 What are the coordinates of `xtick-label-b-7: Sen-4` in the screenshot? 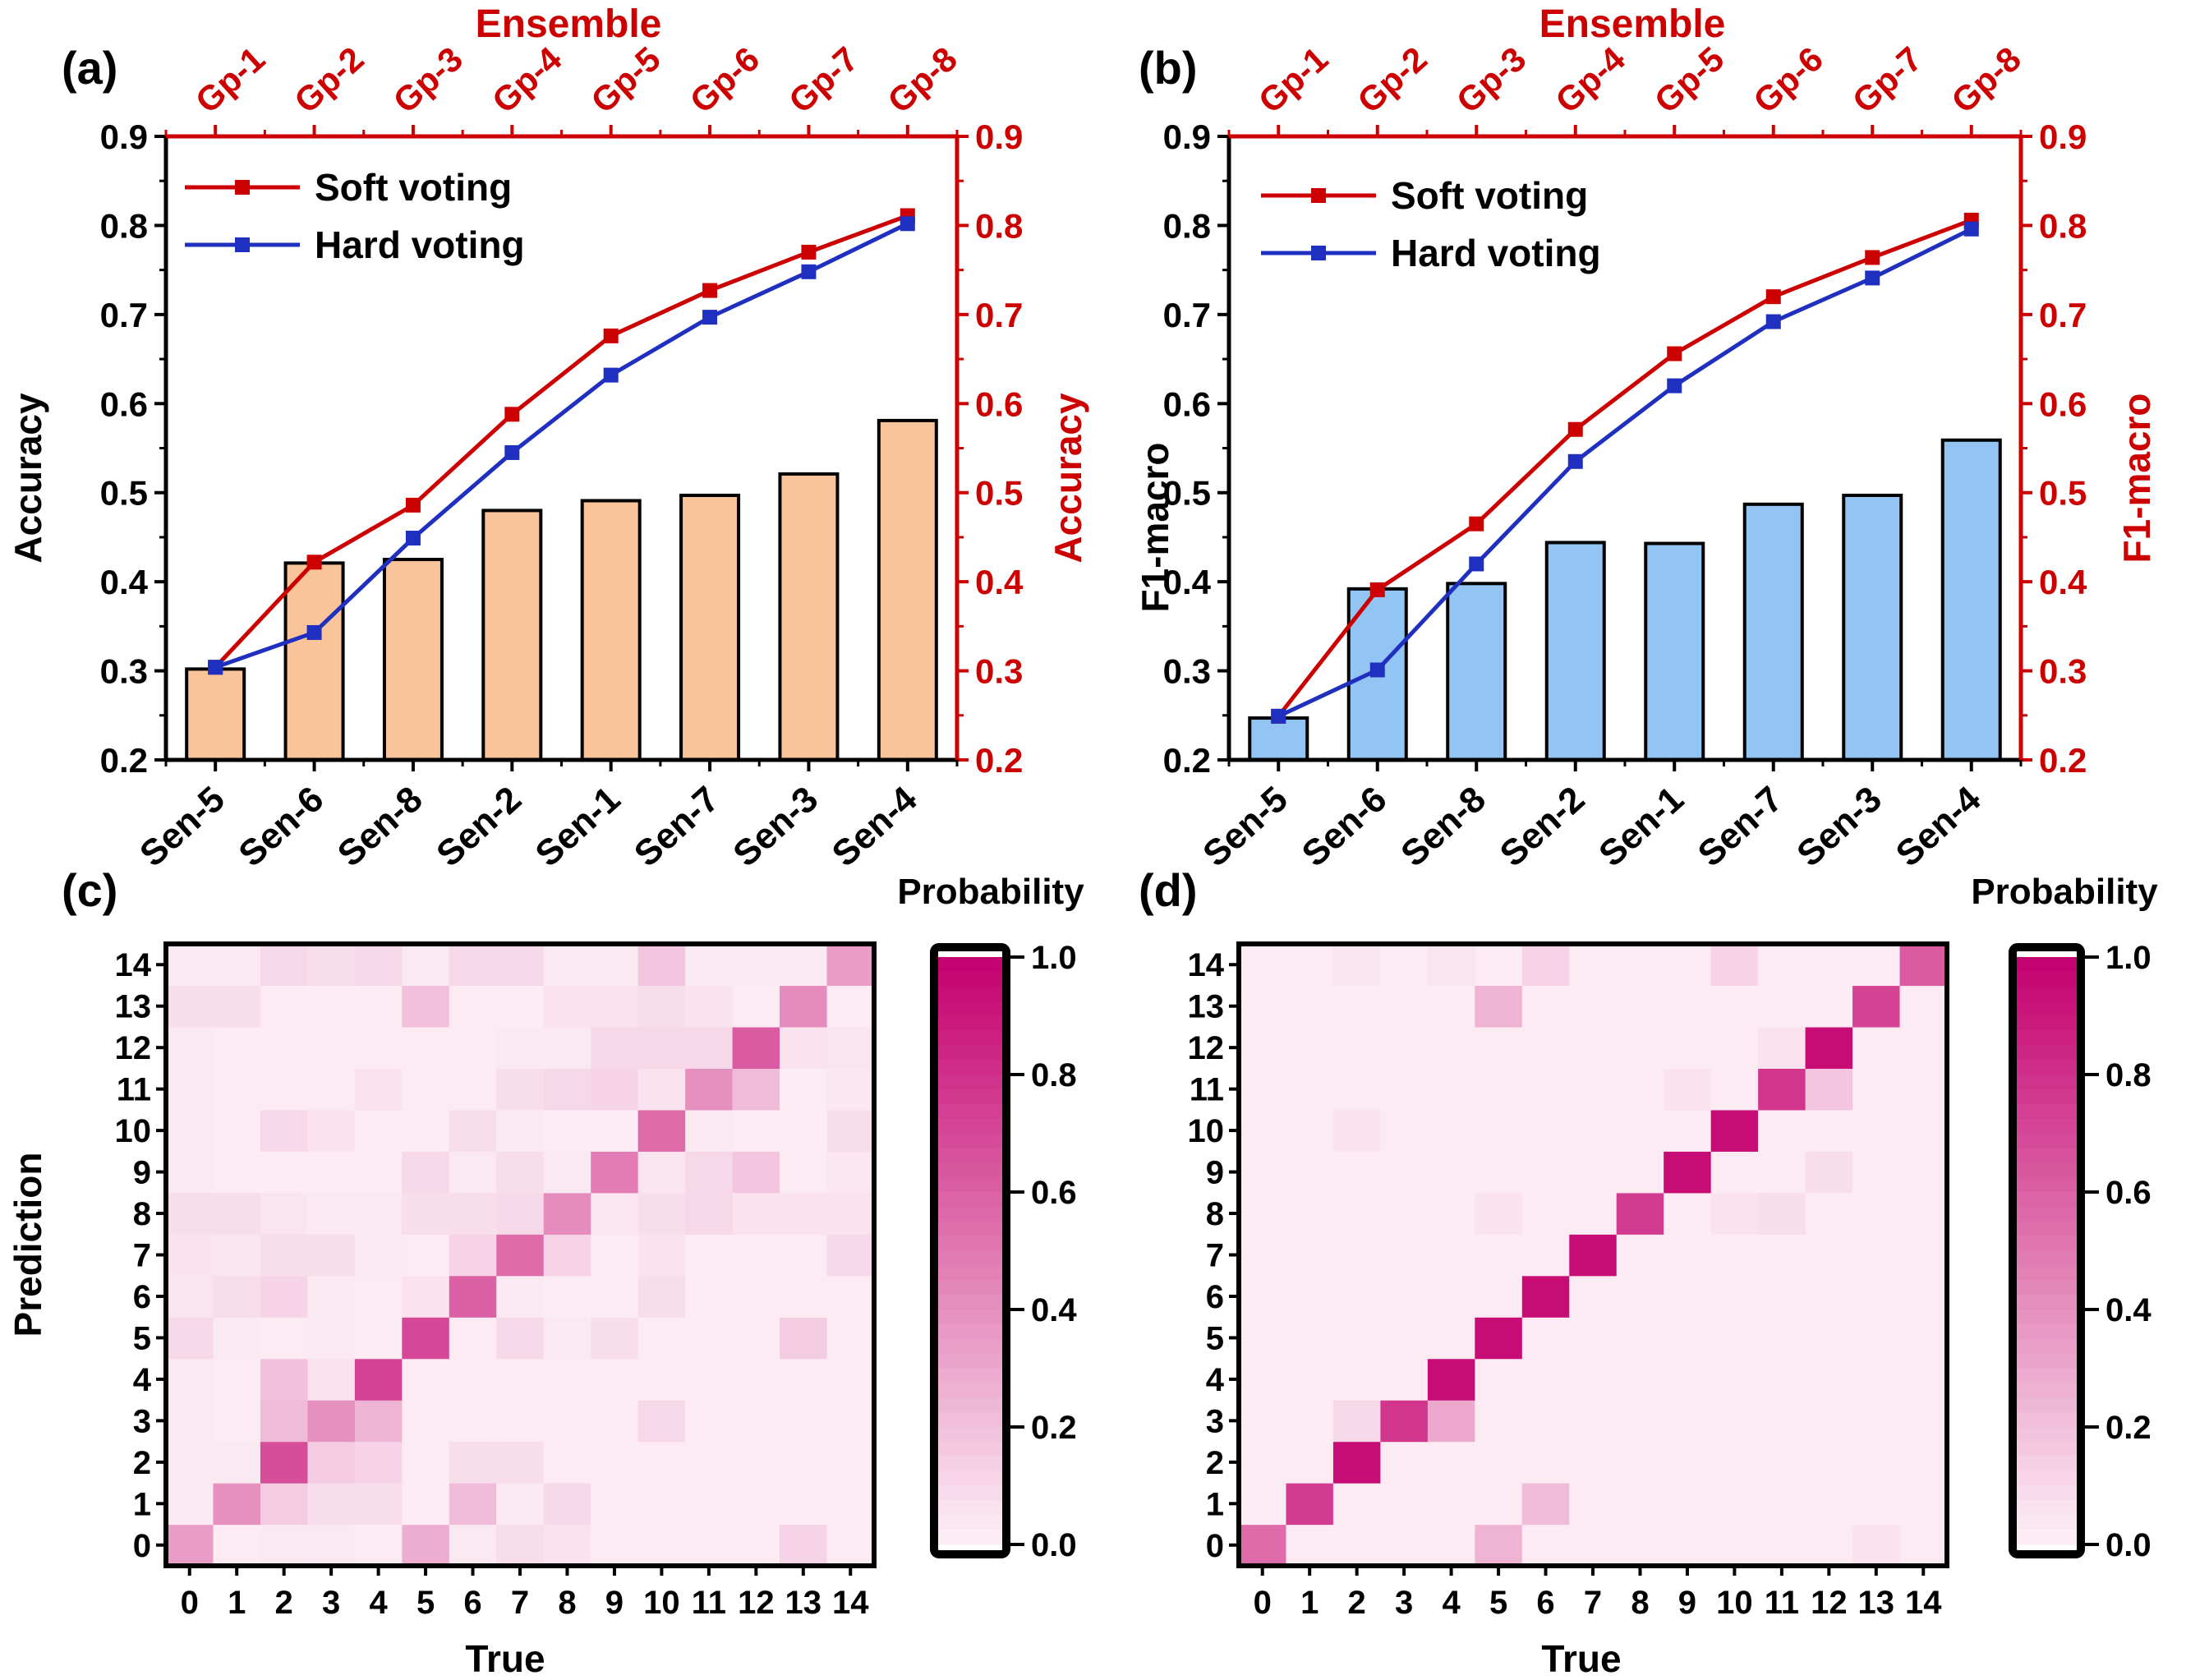 It's located at (1939, 827).